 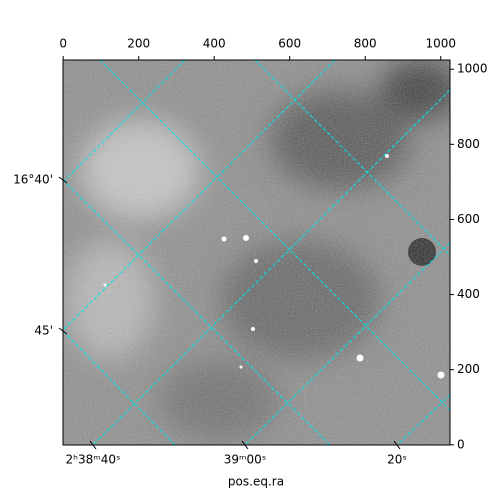 I want to click on x-tick-label: 800, so click(x=365, y=44).